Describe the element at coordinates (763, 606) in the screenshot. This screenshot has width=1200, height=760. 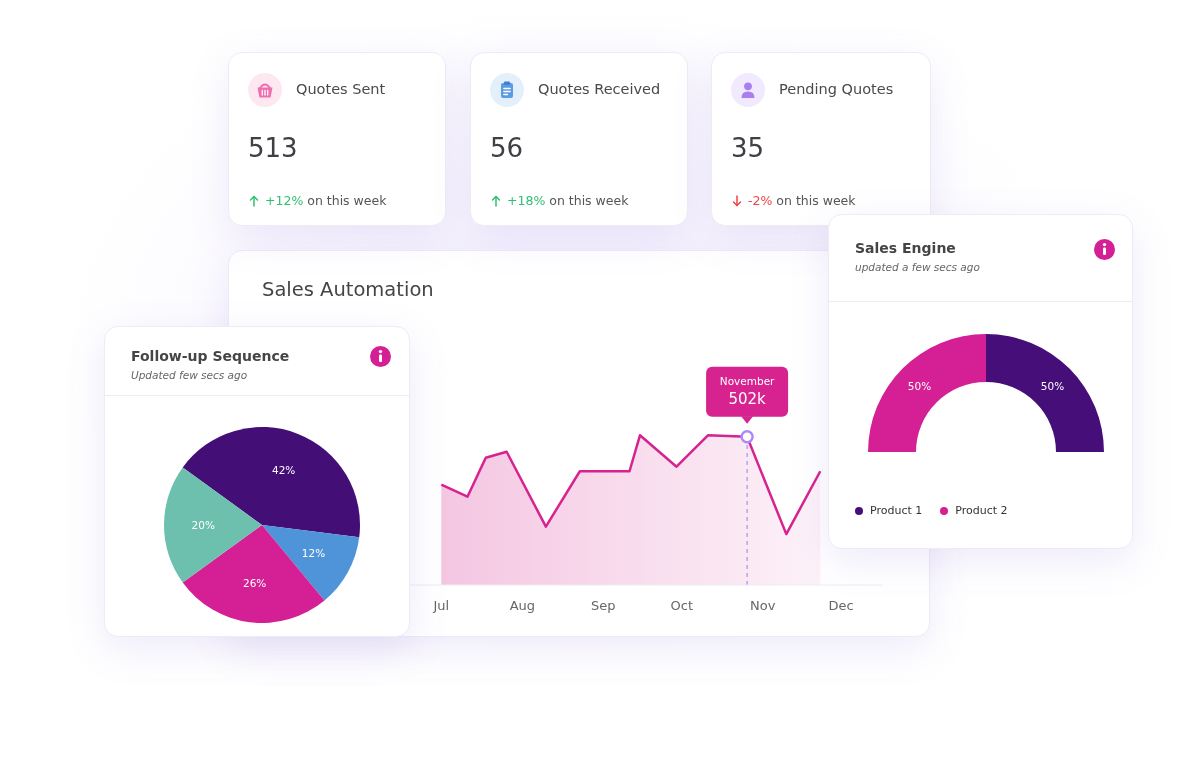
I see `x-tick-label: Nov` at that location.